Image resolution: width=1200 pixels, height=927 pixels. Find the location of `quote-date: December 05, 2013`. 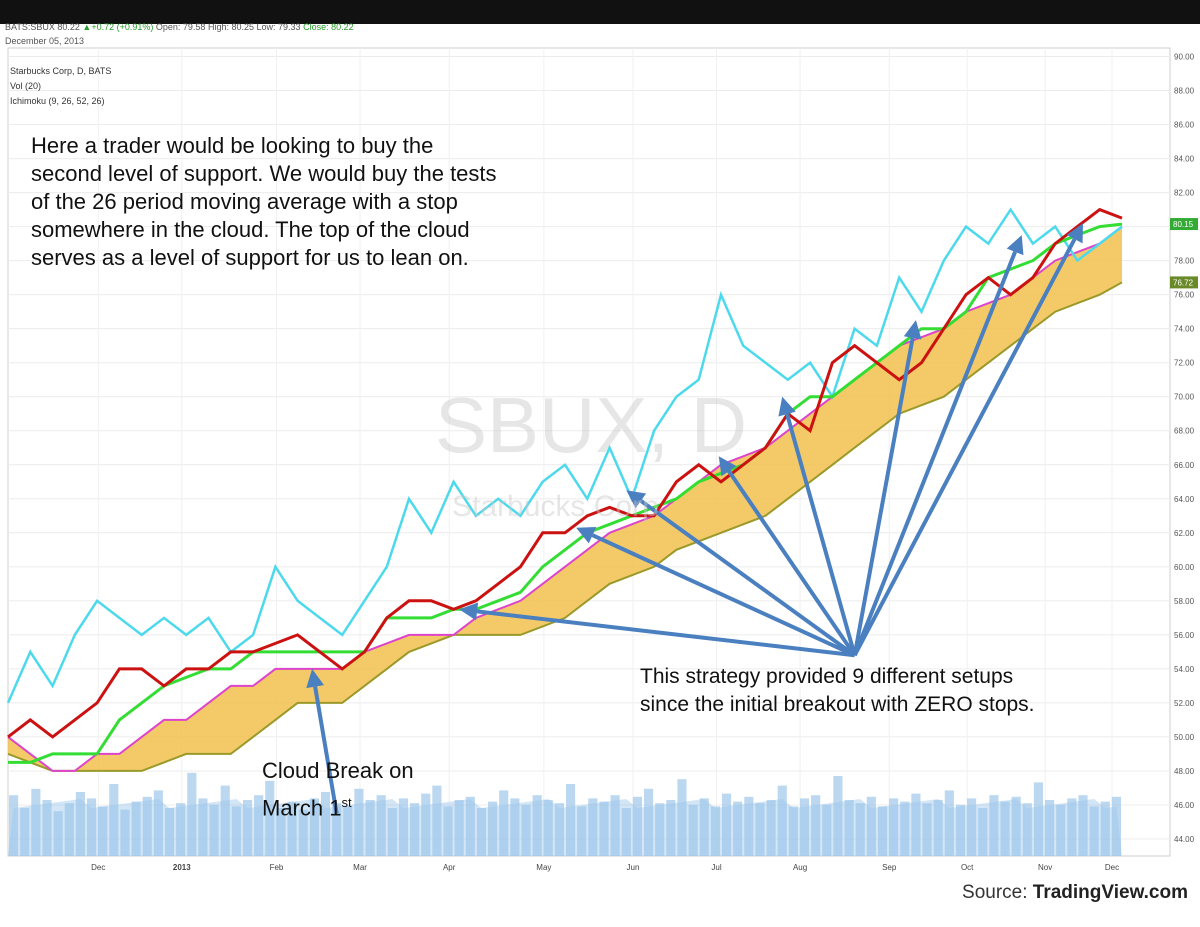

quote-date: December 05, 2013 is located at coordinates (45, 41).